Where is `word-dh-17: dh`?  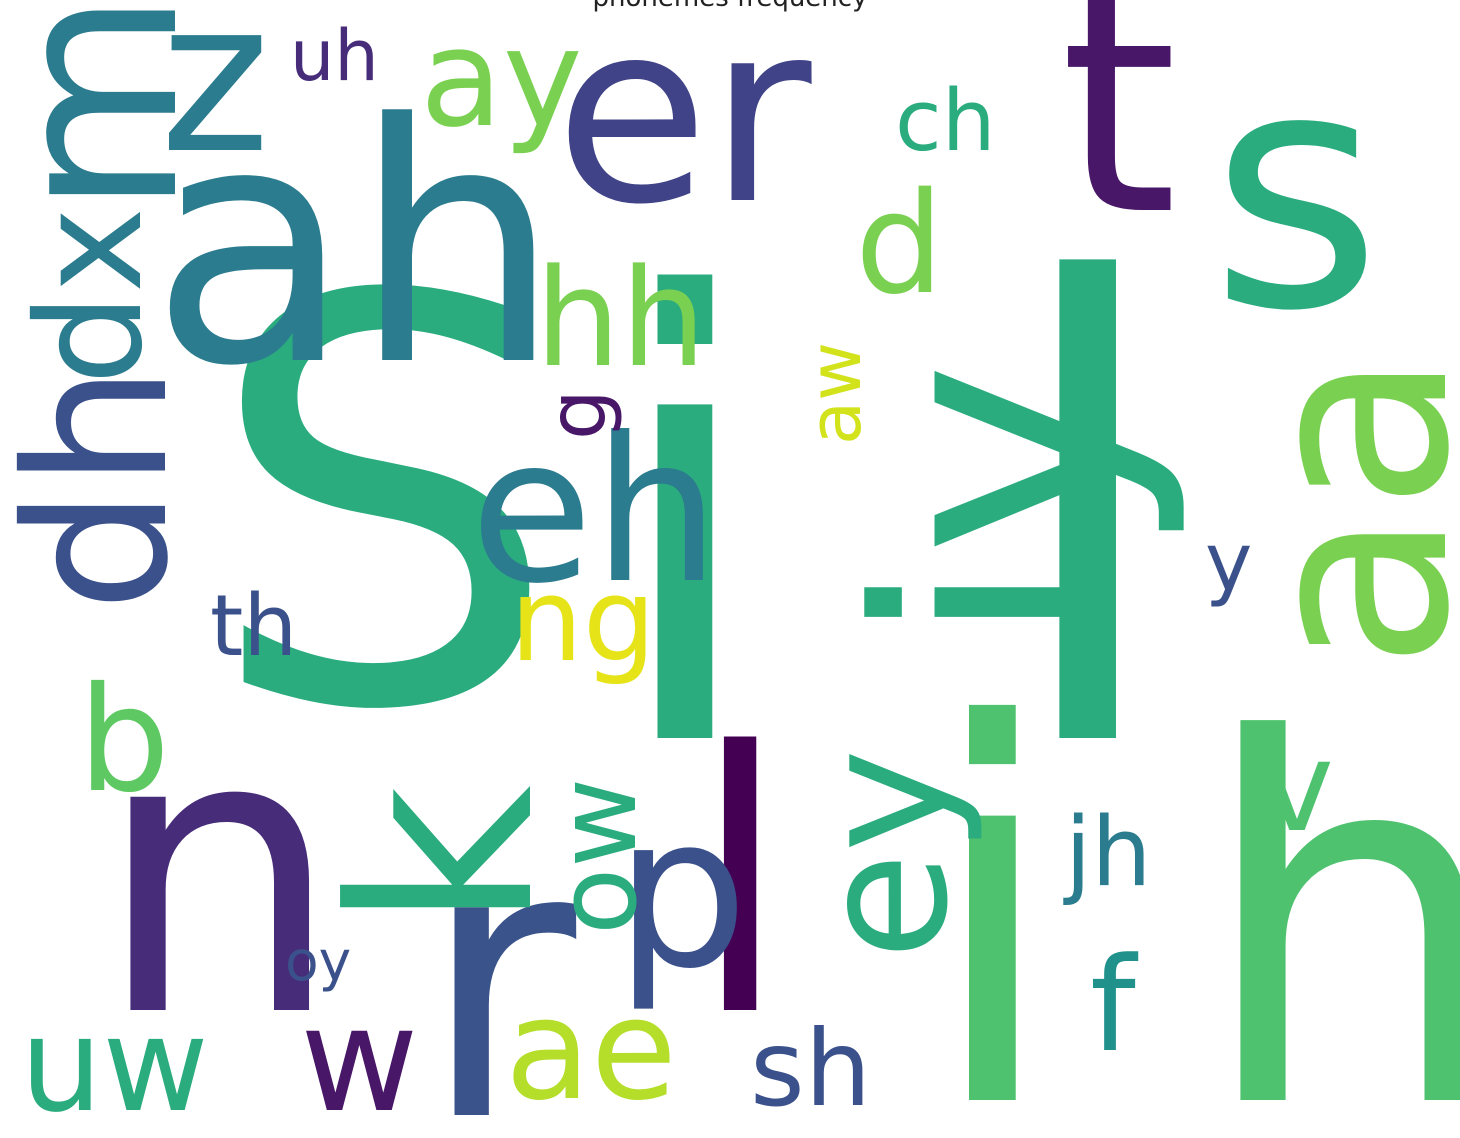
word-dh-17: dh is located at coordinates (105, 488).